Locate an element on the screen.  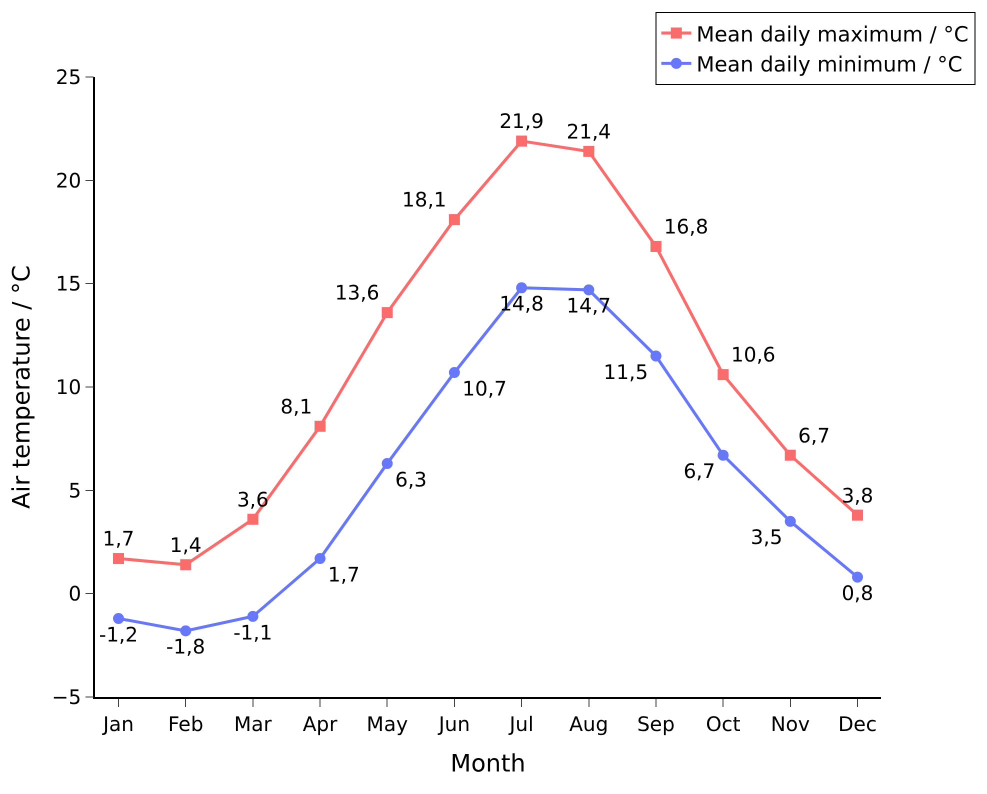
data-label: -1,1 is located at coordinates (252, 632).